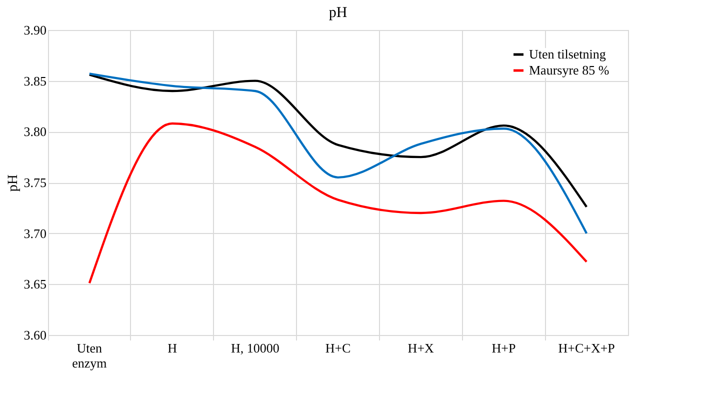 The height and width of the screenshot is (415, 710). Describe the element at coordinates (35, 80) in the screenshot. I see `y-tick-label: 3.85` at that location.